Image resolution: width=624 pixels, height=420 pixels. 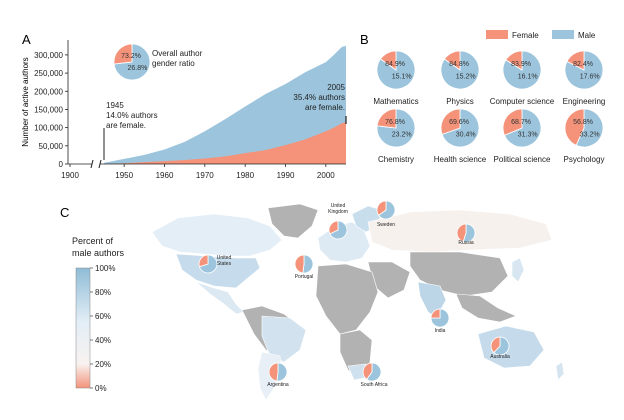 What do you see at coordinates (584, 159) in the screenshot?
I see `field-psychology-label: Psychology` at bounding box center [584, 159].